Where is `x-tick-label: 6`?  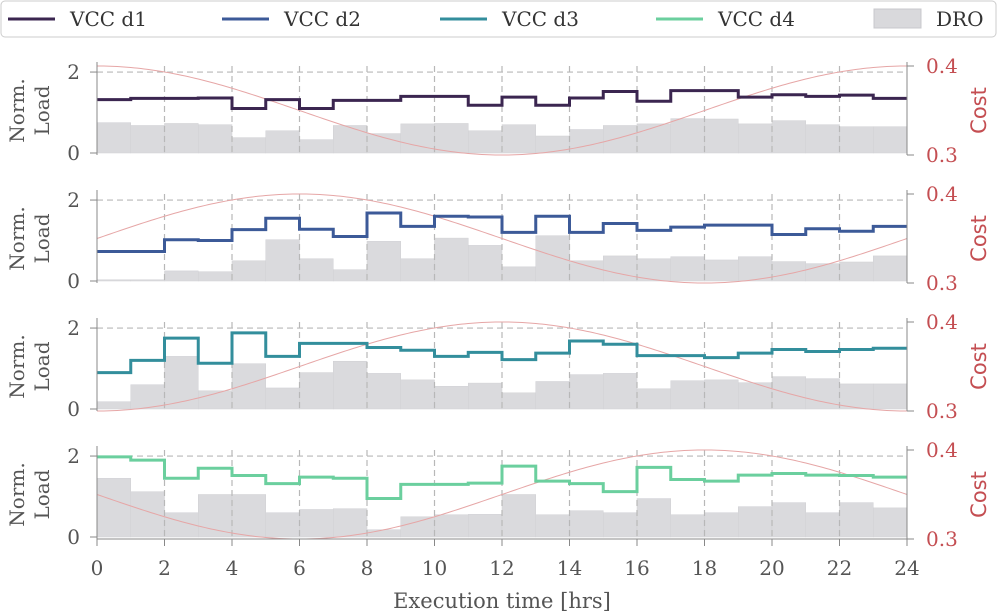
x-tick-label: 6 is located at coordinates (299, 568).